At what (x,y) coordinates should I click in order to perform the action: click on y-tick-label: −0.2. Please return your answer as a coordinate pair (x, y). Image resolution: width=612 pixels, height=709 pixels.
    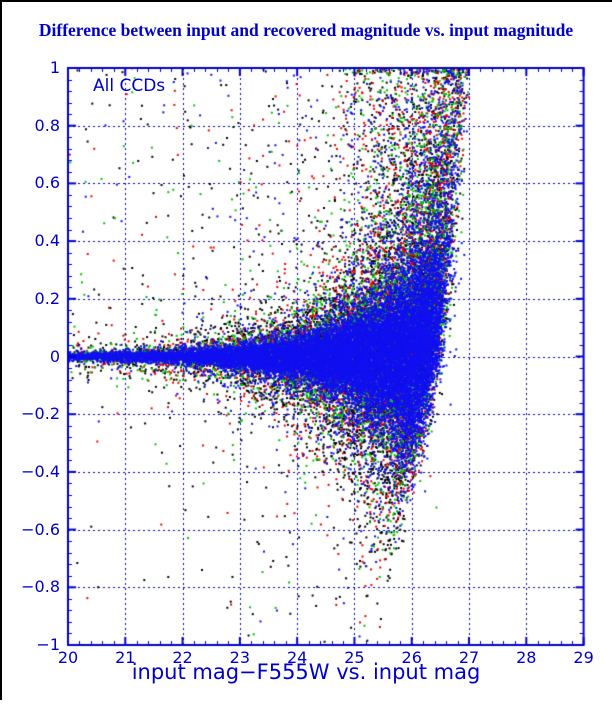
    Looking at the image, I should click on (40, 414).